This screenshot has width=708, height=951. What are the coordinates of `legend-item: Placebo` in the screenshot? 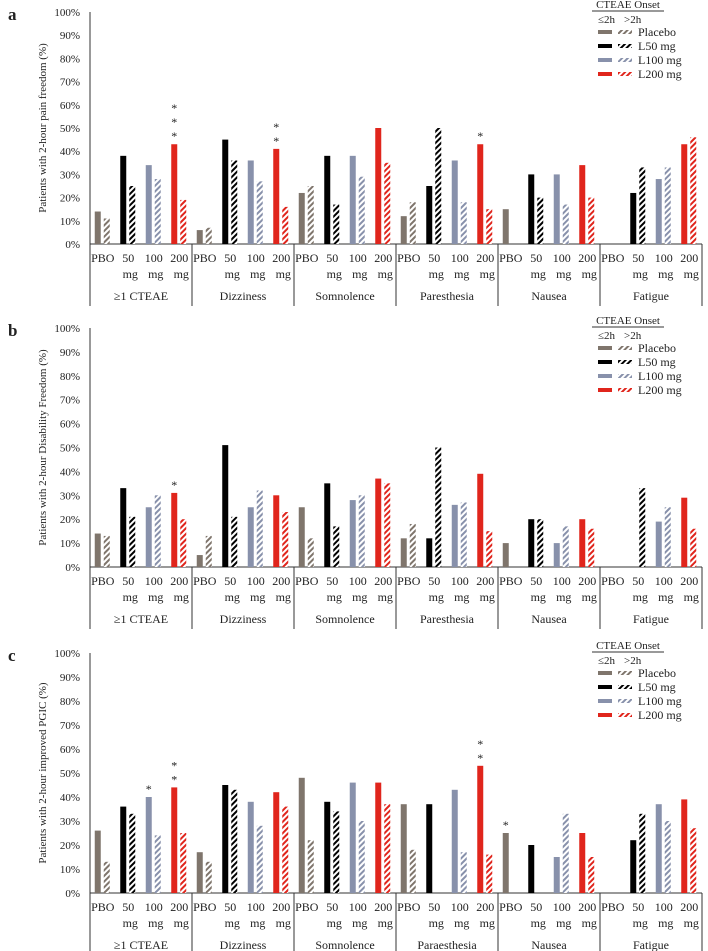 It's located at (657, 32).